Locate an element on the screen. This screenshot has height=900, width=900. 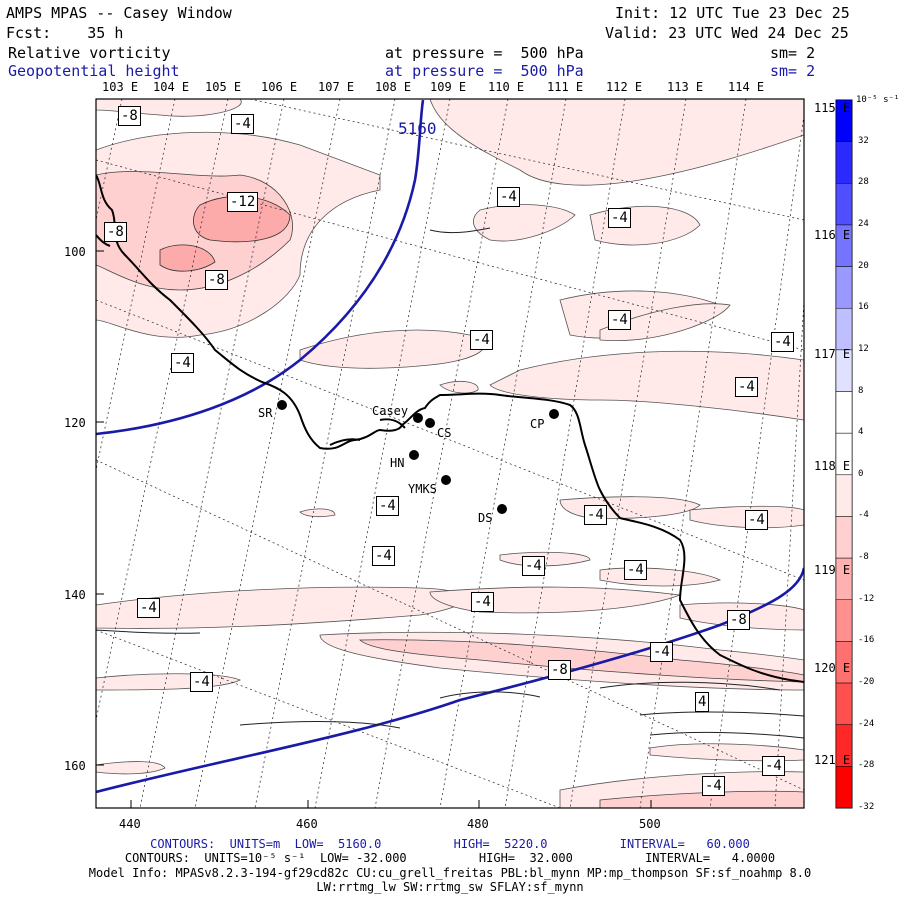
colorbar-label: 0 is located at coordinates (861, 473).